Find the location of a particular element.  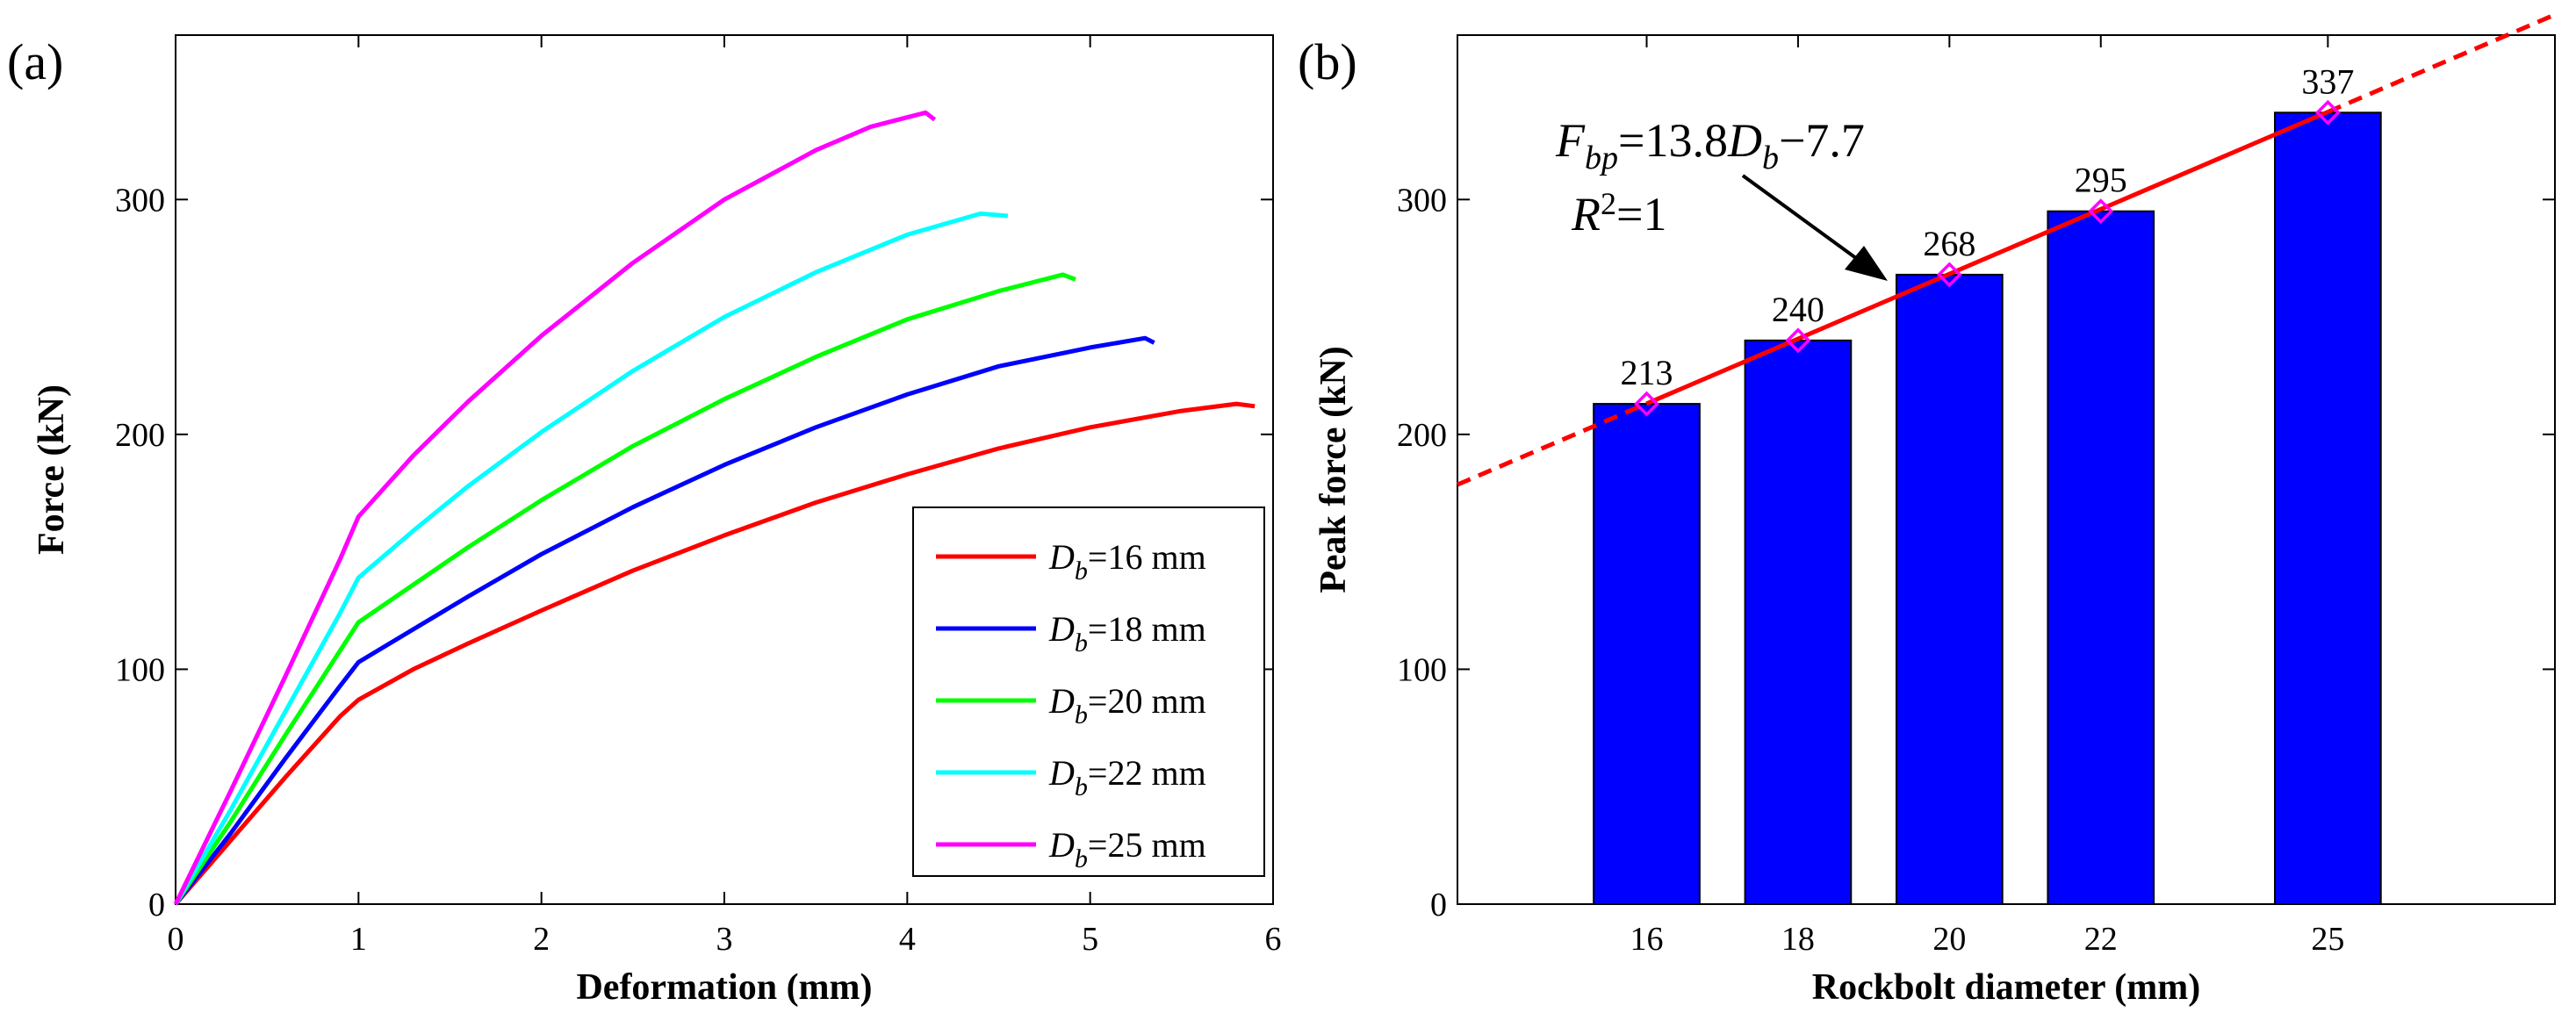

legend-entry: Db=25 mm is located at coordinates (1127, 849).